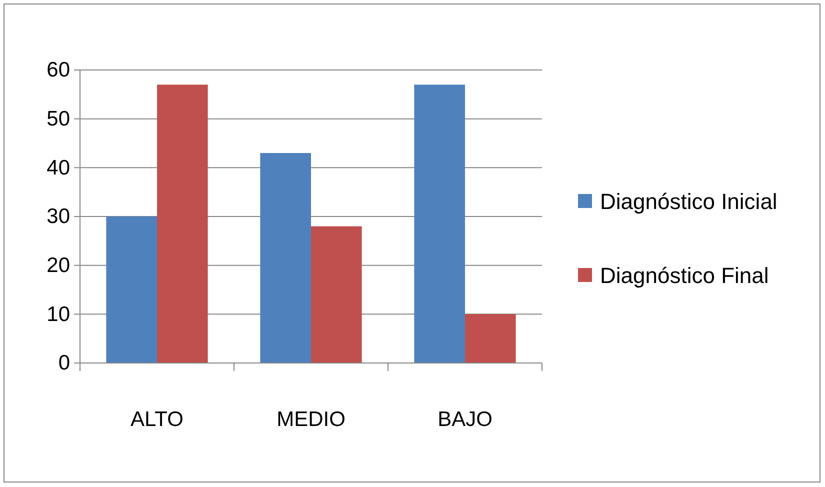 The width and height of the screenshot is (825, 487). What do you see at coordinates (58, 216) in the screenshot?
I see `y-tick-label: 30` at bounding box center [58, 216].